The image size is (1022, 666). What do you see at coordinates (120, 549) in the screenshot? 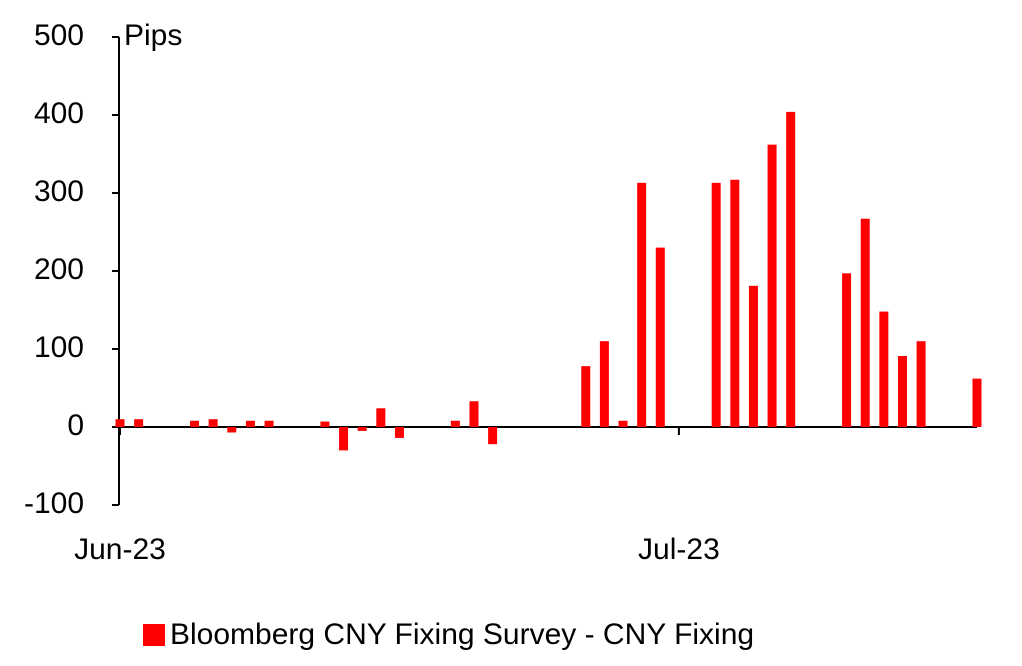
I see `x-tick-label: Jun-23` at bounding box center [120, 549].